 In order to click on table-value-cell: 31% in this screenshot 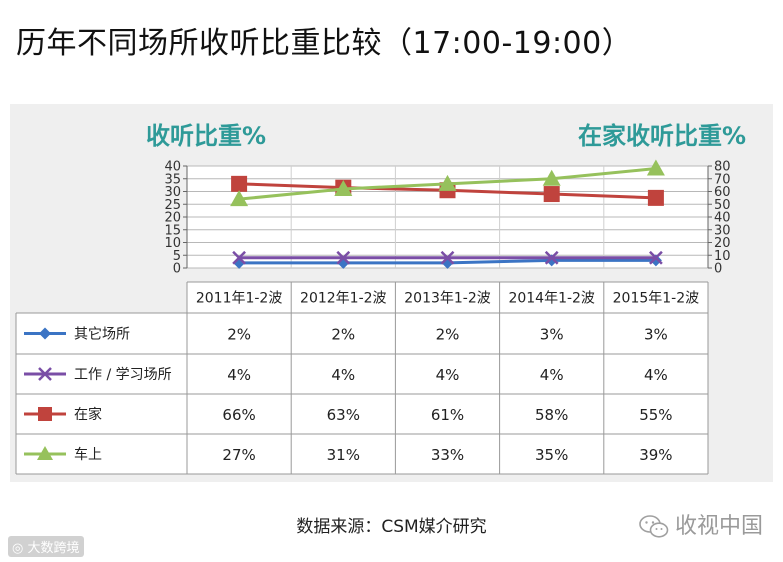, I will do `click(343, 455)`.